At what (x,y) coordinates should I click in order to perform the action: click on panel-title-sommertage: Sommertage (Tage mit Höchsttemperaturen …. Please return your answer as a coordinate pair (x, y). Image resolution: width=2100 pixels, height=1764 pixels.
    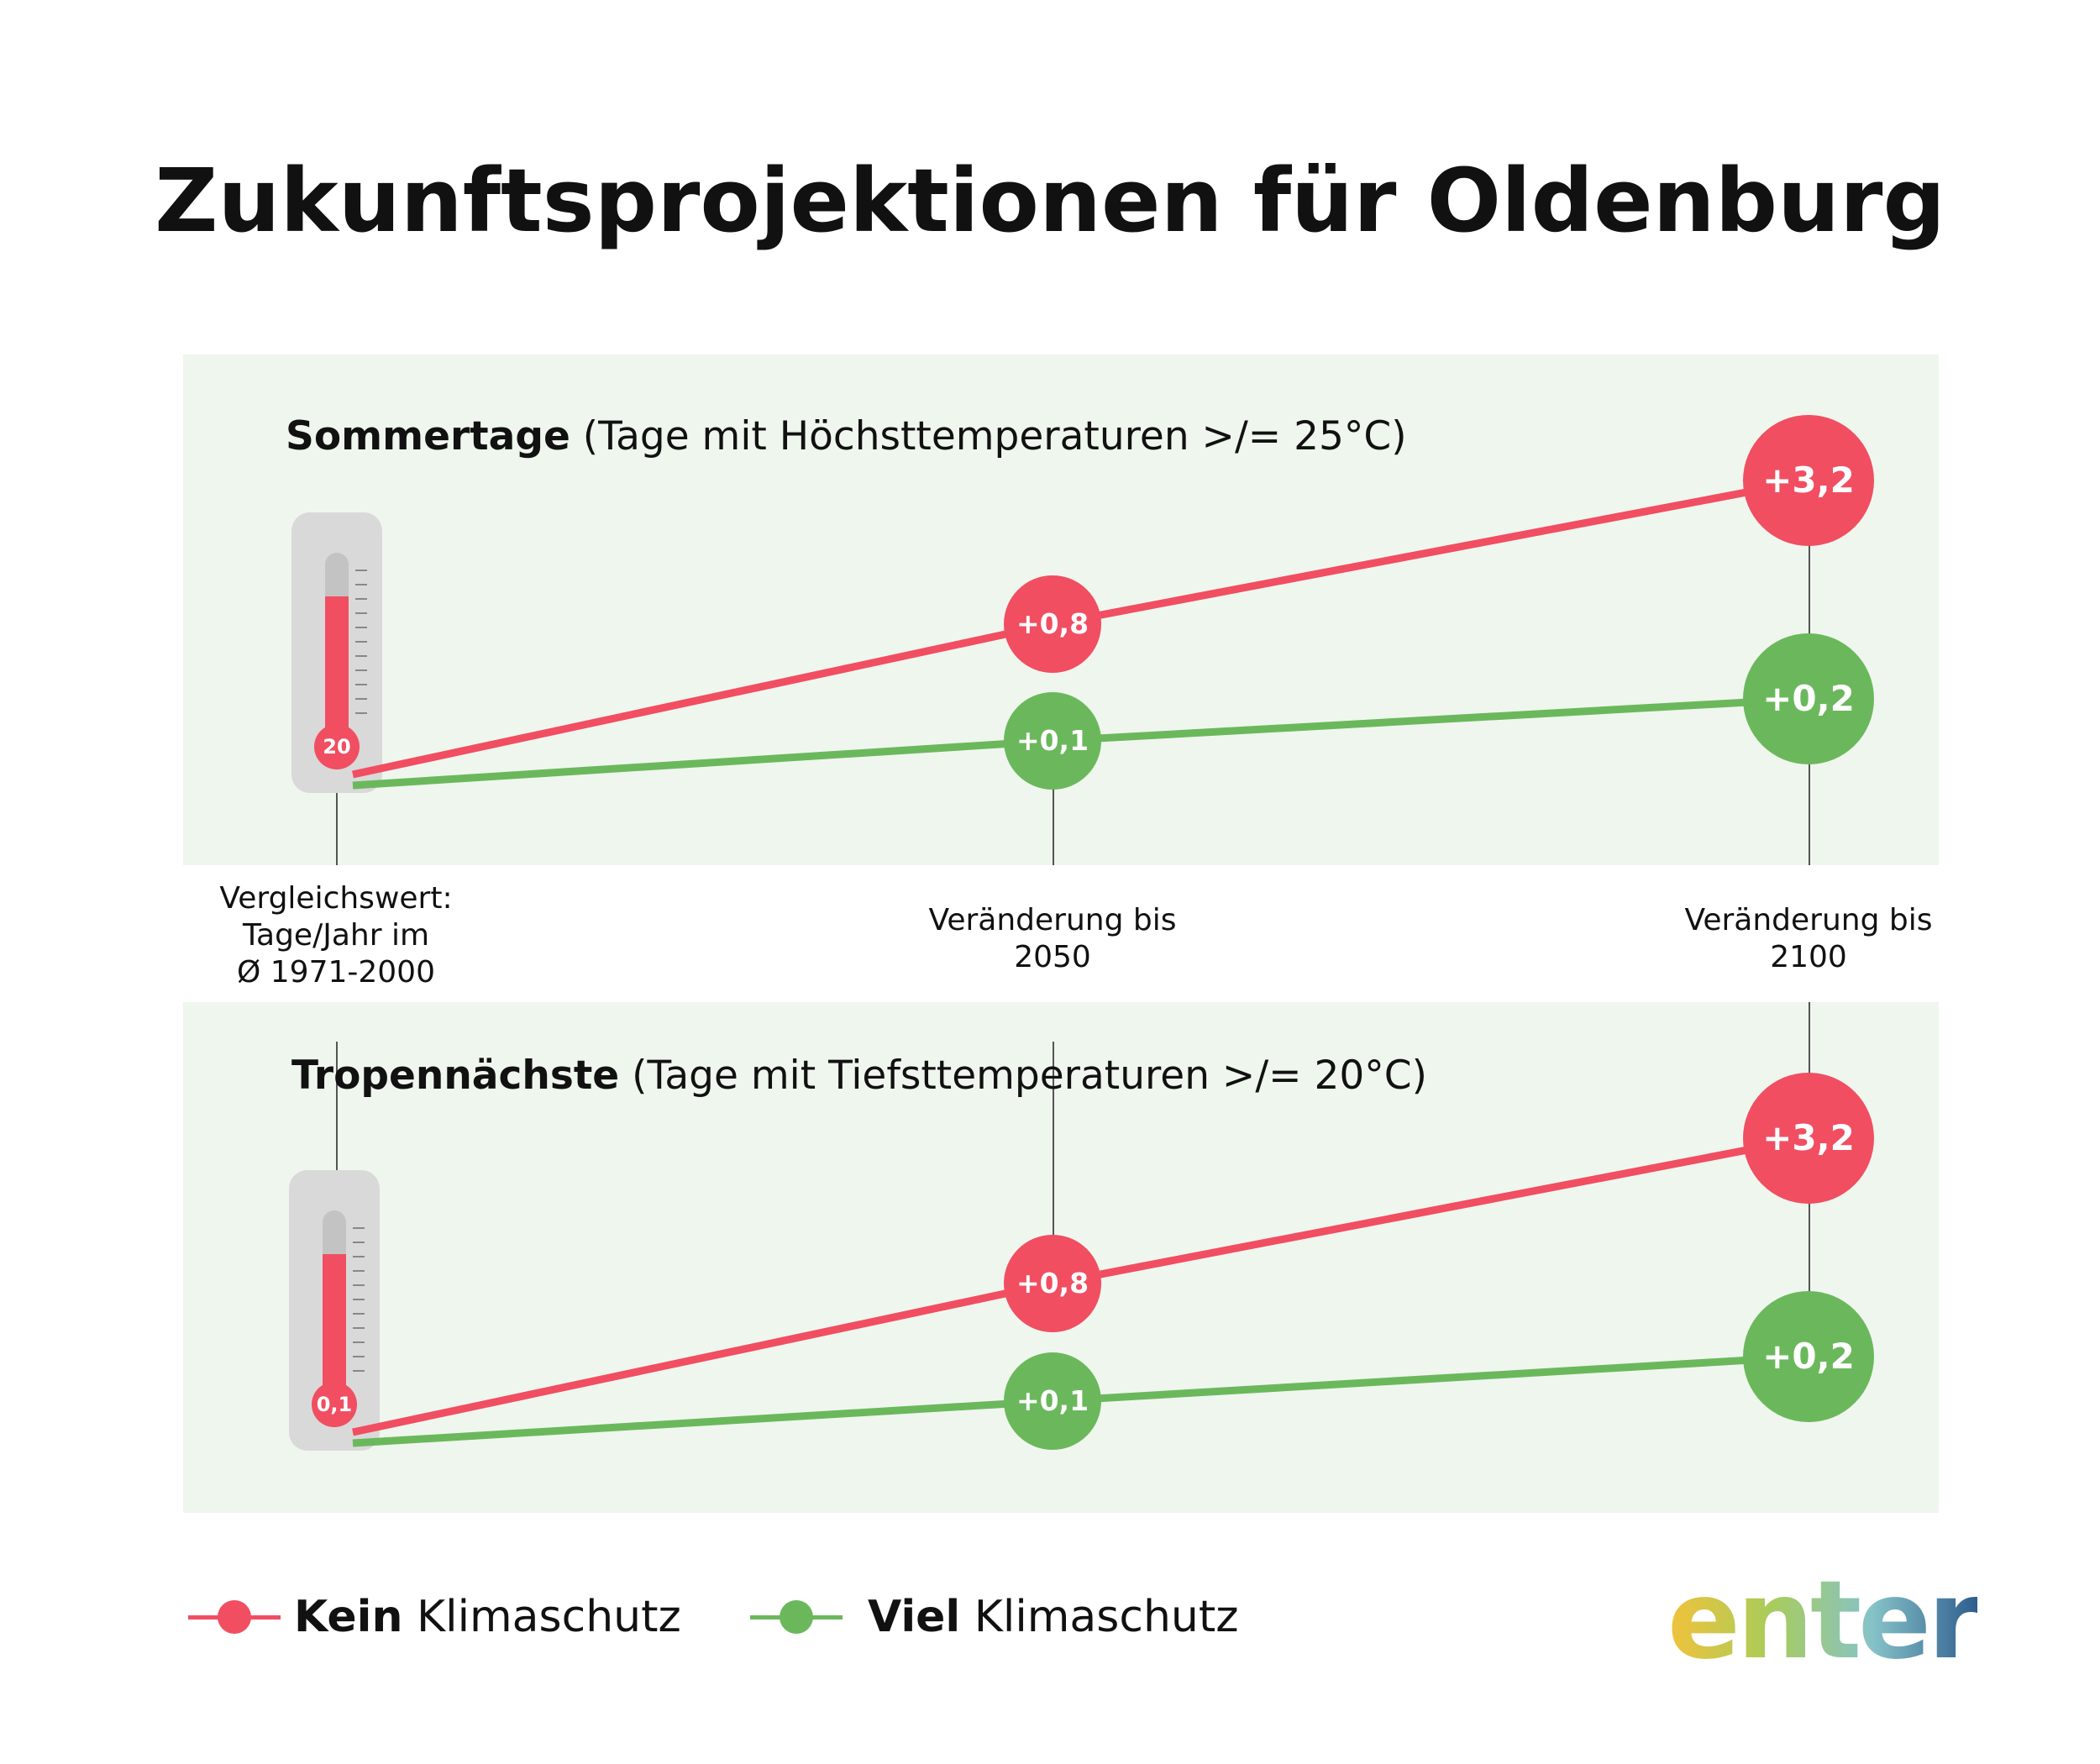
    Looking at the image, I should click on (846, 436).